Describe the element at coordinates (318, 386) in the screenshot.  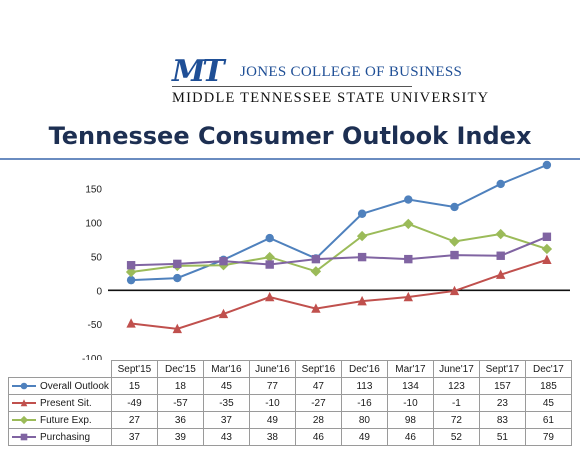
I see `data-label: 47` at that location.